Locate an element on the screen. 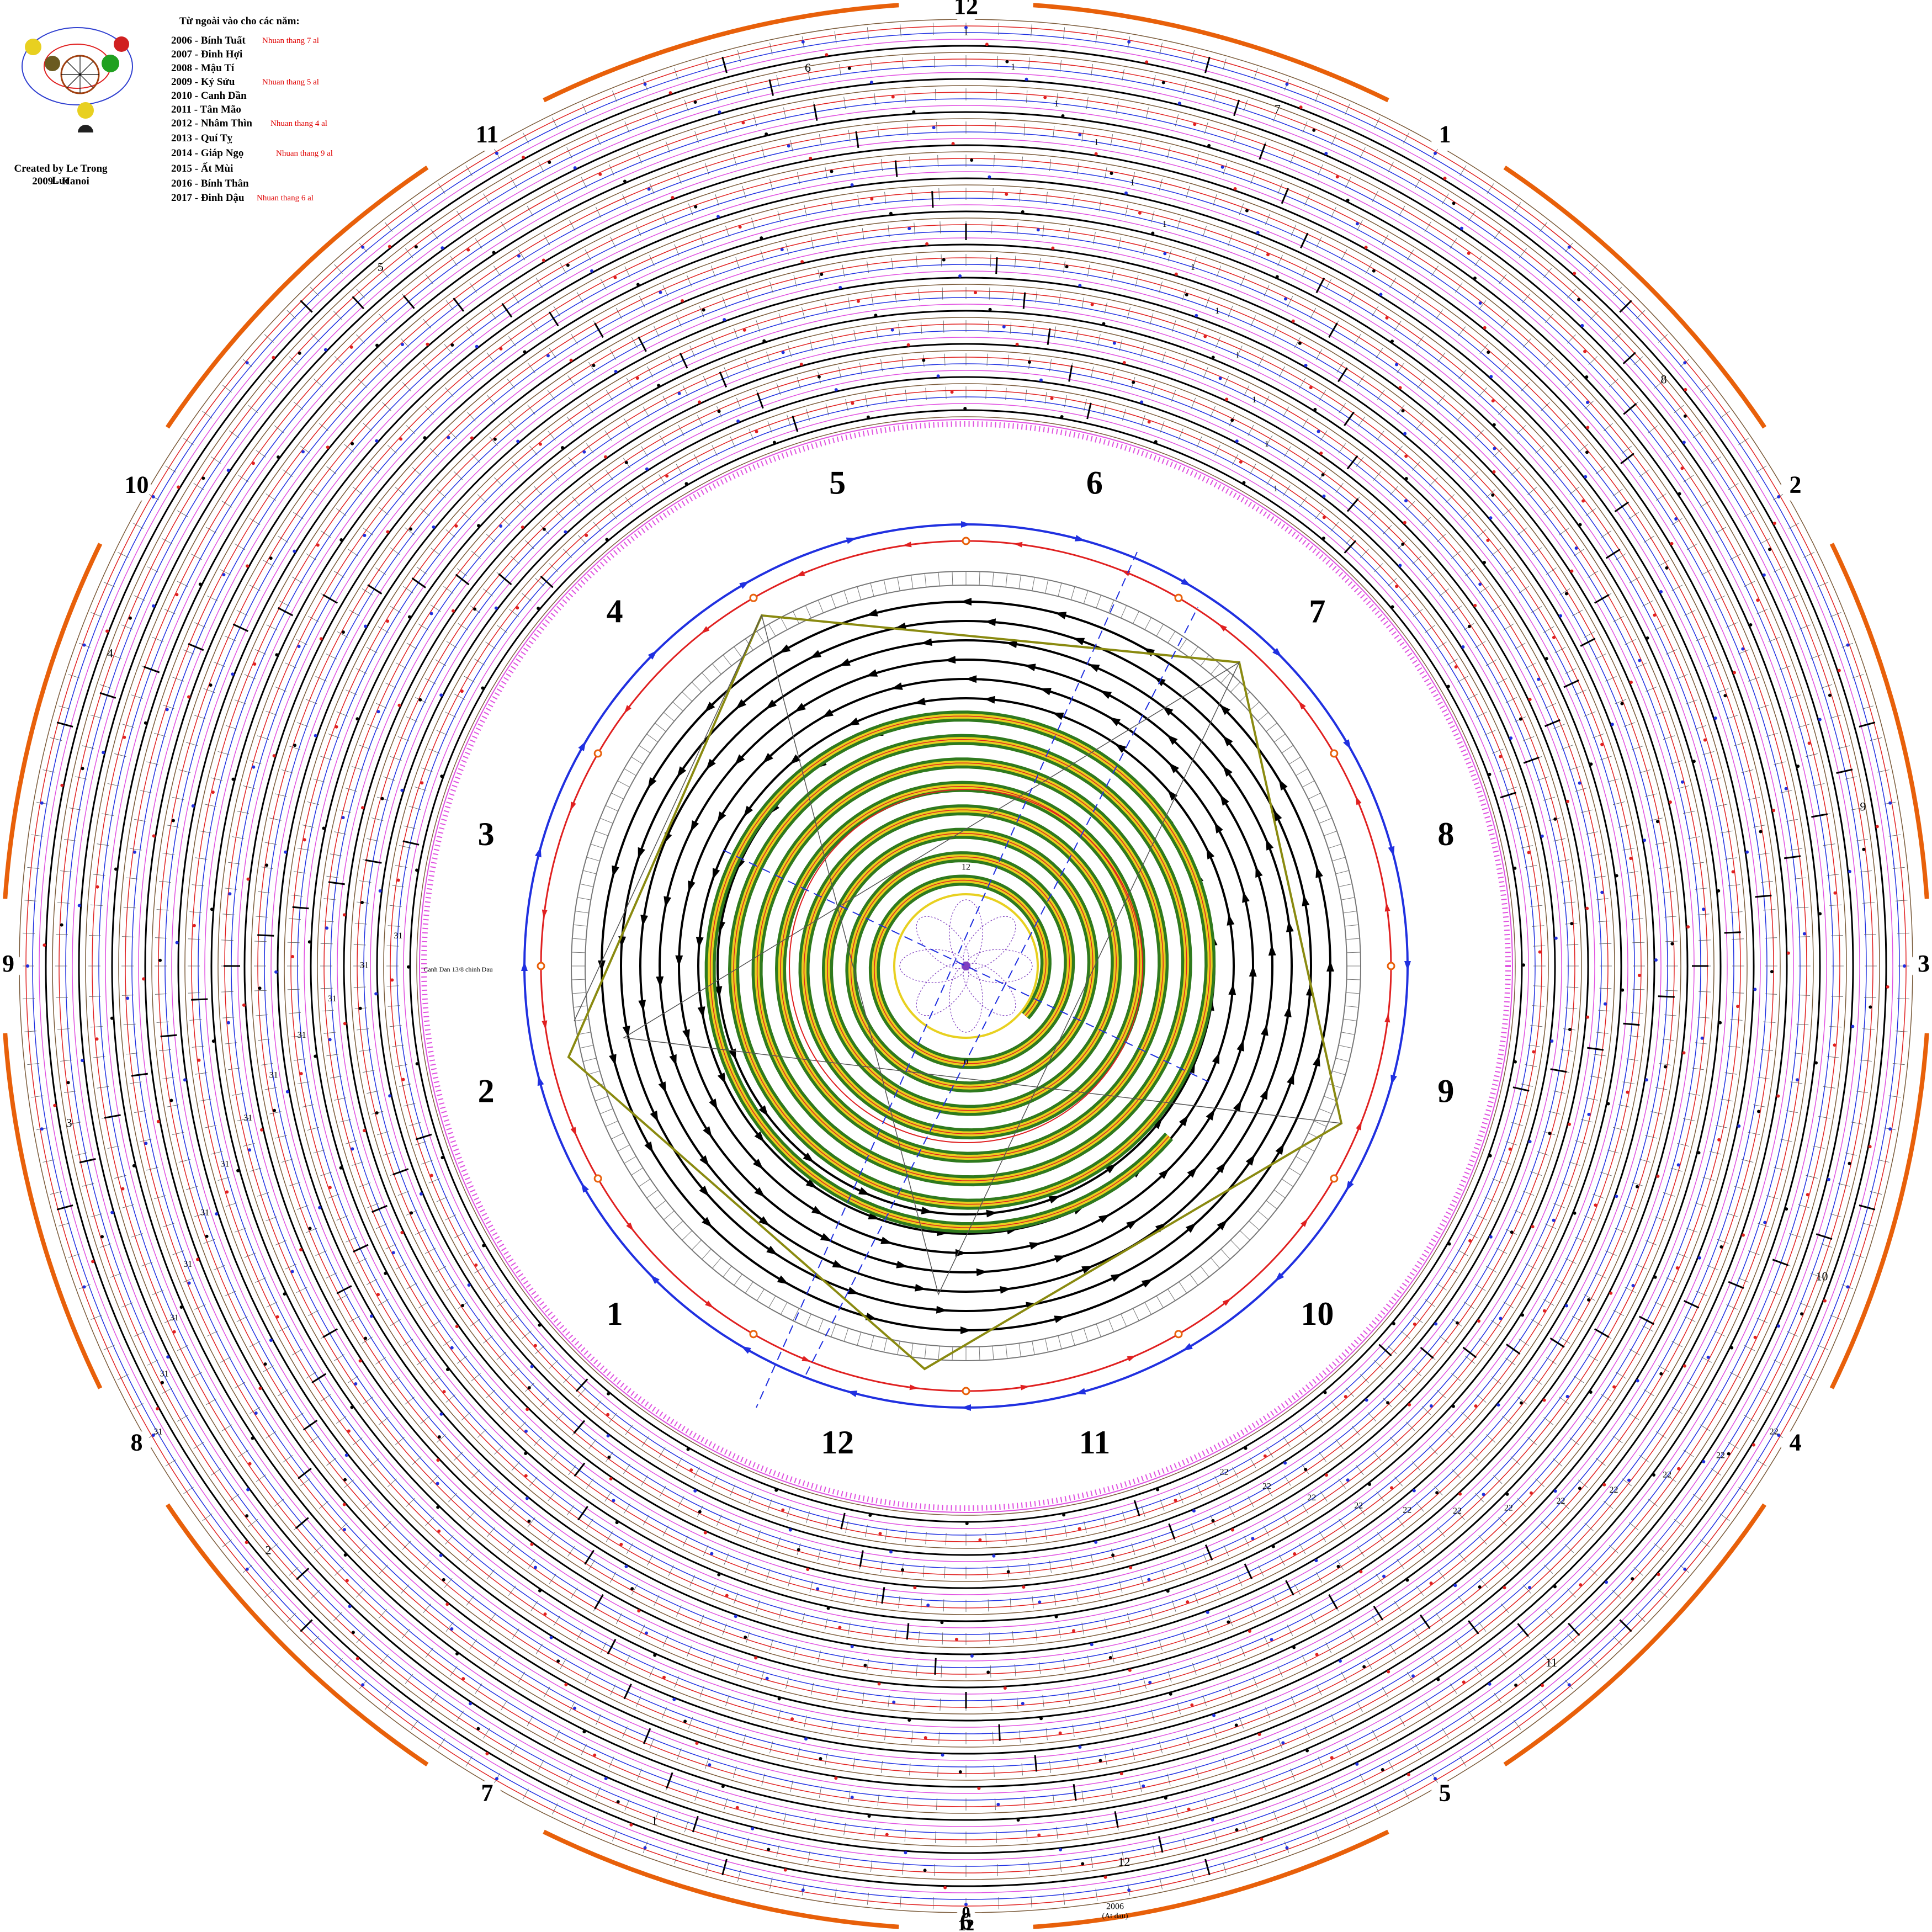  orbit-arrow is located at coordinates (1080, 1392).